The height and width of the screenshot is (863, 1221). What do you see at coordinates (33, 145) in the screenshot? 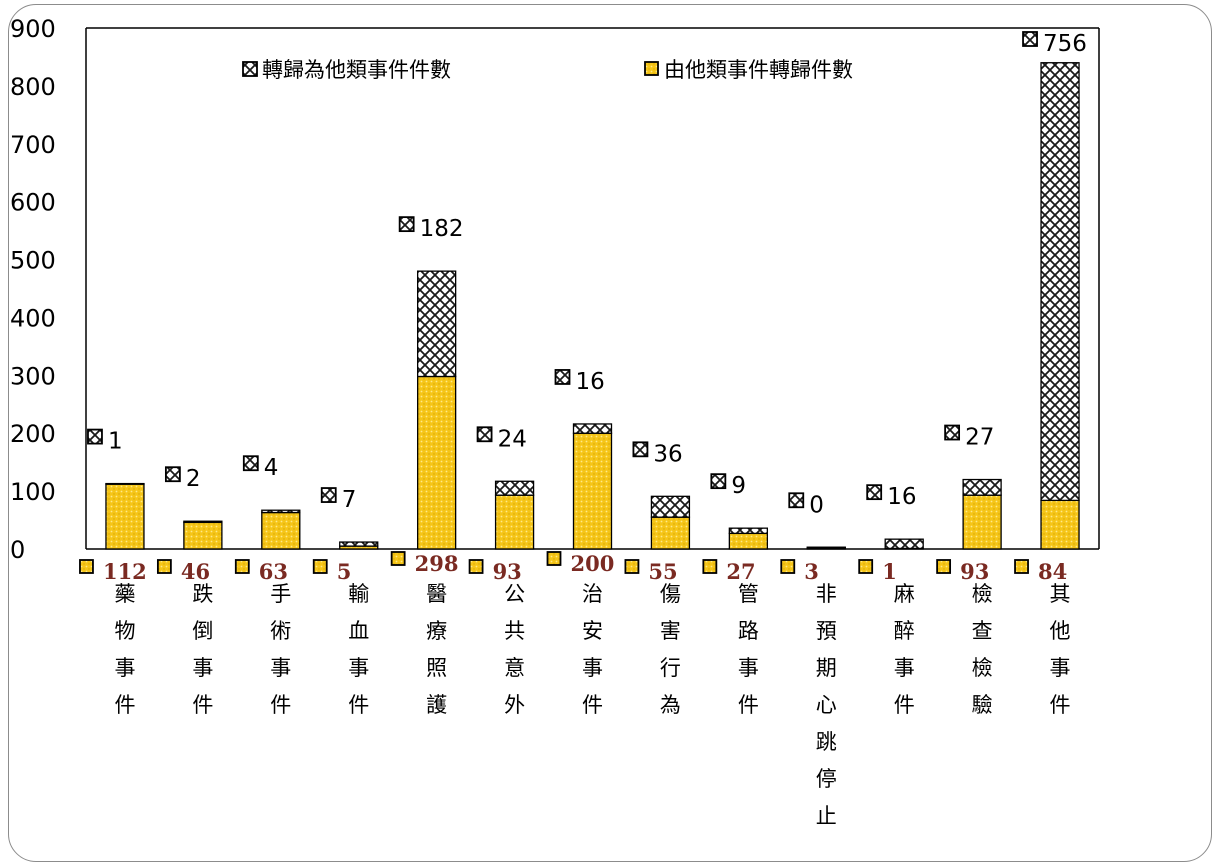
I see `y-tick-label: 700` at bounding box center [33, 145].